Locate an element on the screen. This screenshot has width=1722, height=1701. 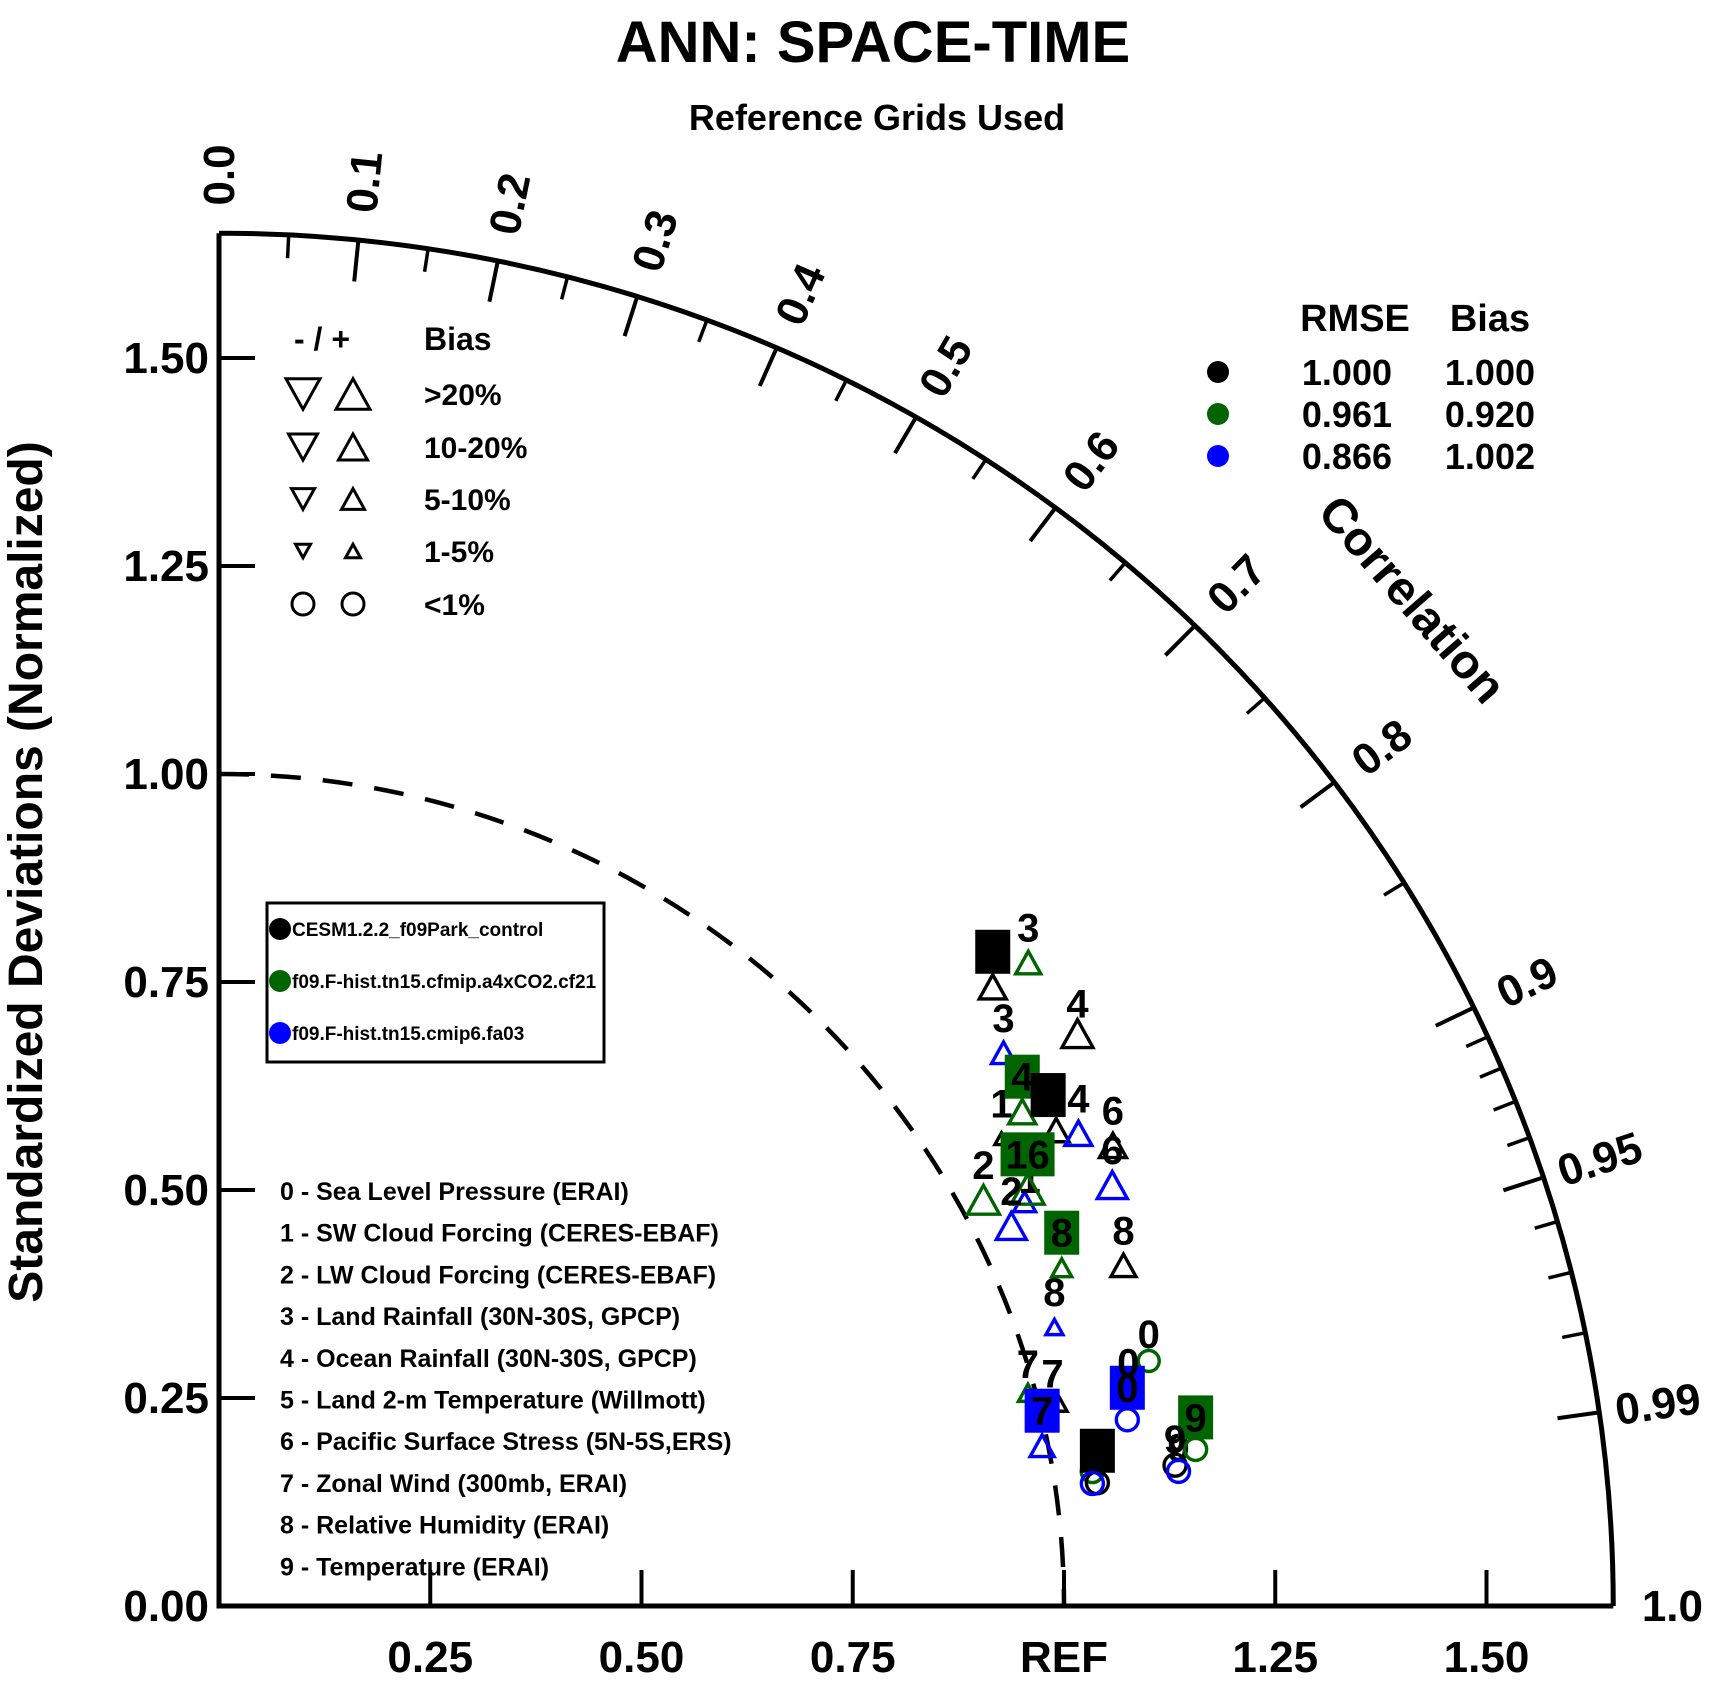
model-legend-name: f09.F-hist.tn15.cfmip.a4xCO2.cf21 is located at coordinates (444, 982).